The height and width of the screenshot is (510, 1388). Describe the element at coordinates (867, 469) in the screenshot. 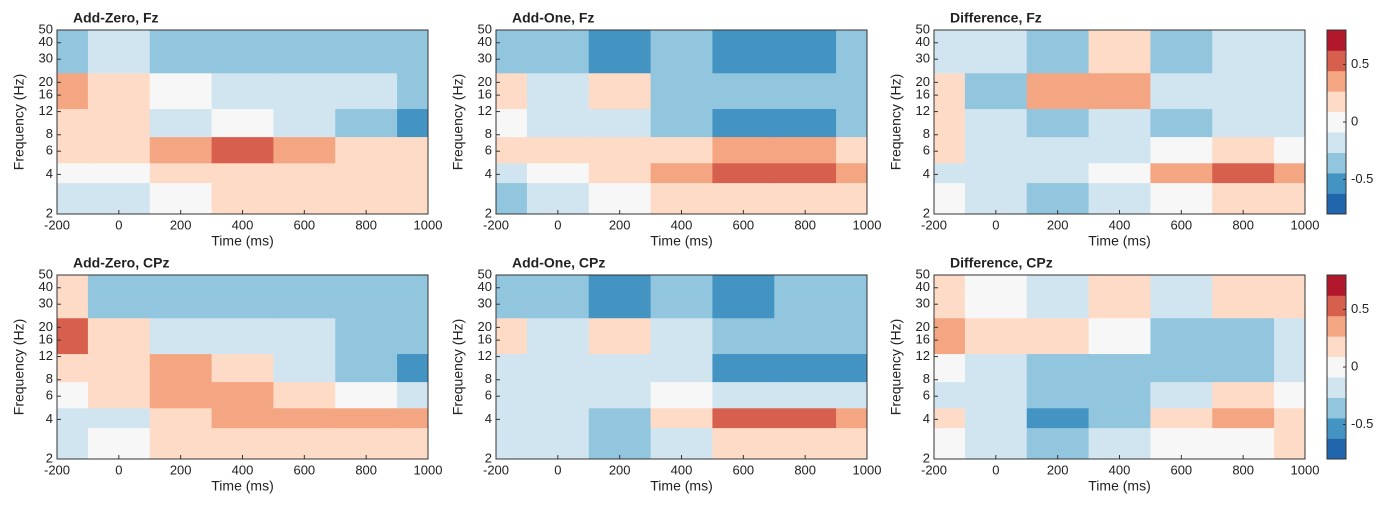

I see `x-tick-label: 1000` at that location.